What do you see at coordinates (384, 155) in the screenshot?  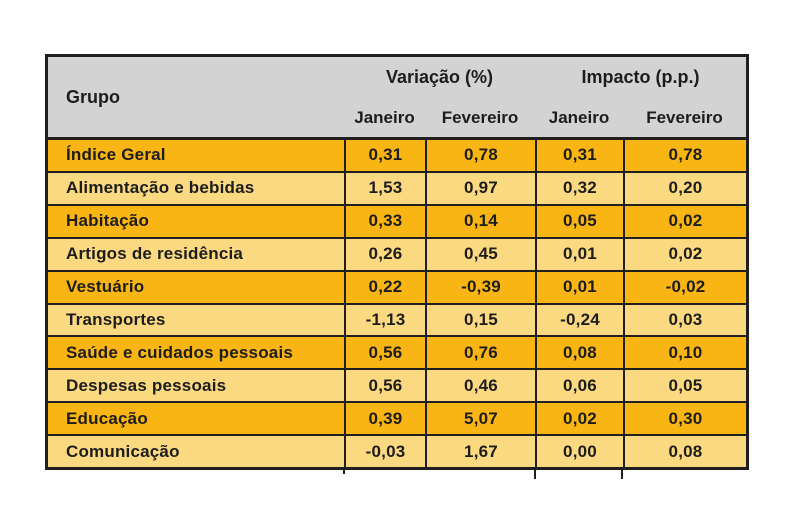 I see `cell-variacao-janeiro: 0,31` at bounding box center [384, 155].